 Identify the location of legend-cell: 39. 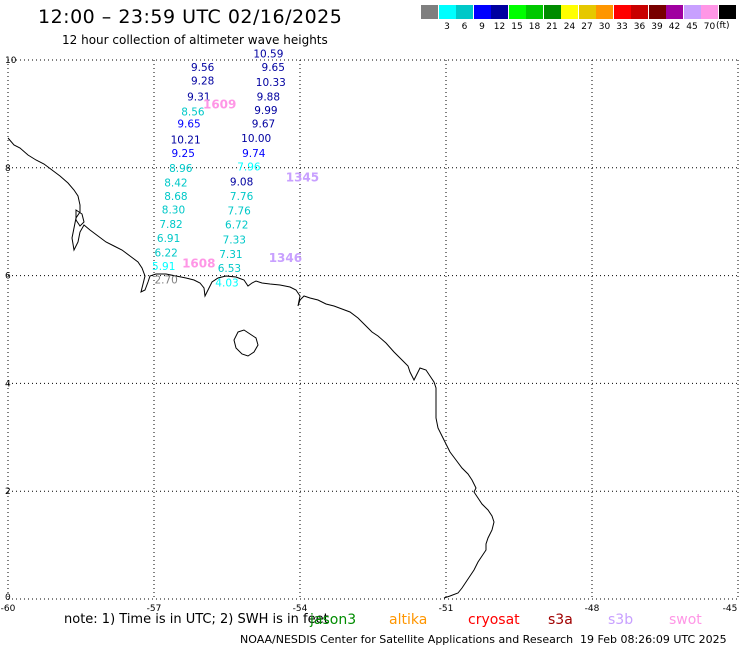
(657, 18).